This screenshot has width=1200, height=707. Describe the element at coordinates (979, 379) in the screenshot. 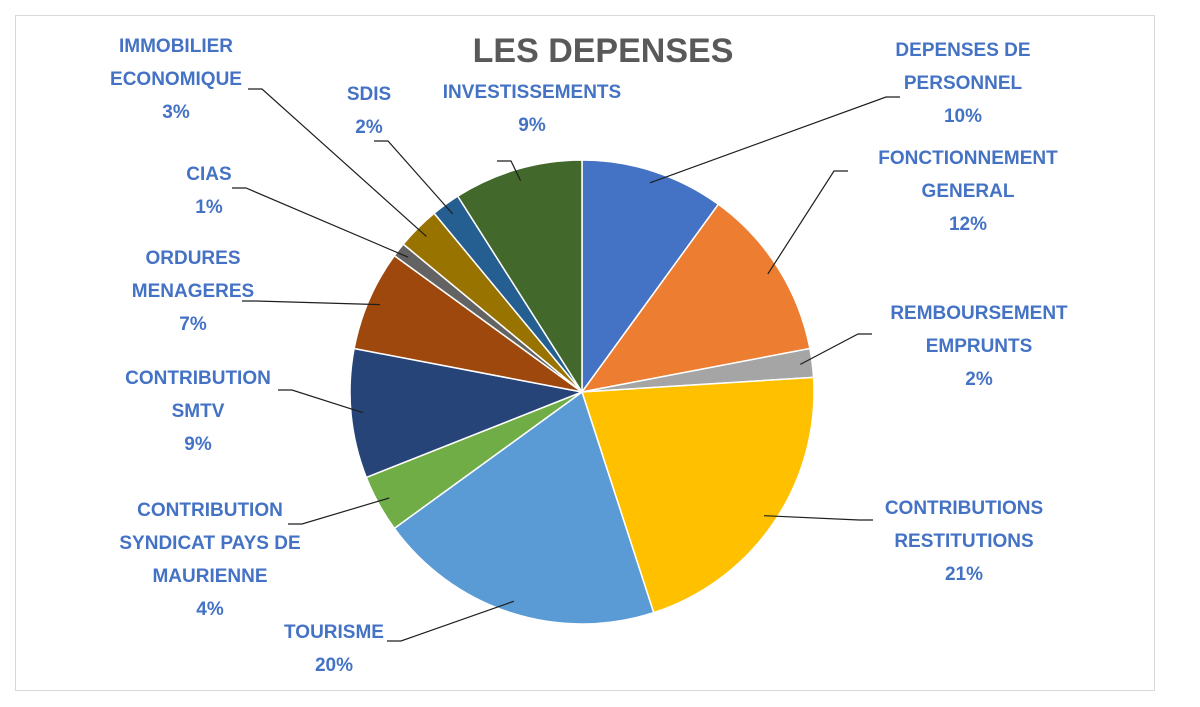

I see `data-label-value-3: 2%` at that location.